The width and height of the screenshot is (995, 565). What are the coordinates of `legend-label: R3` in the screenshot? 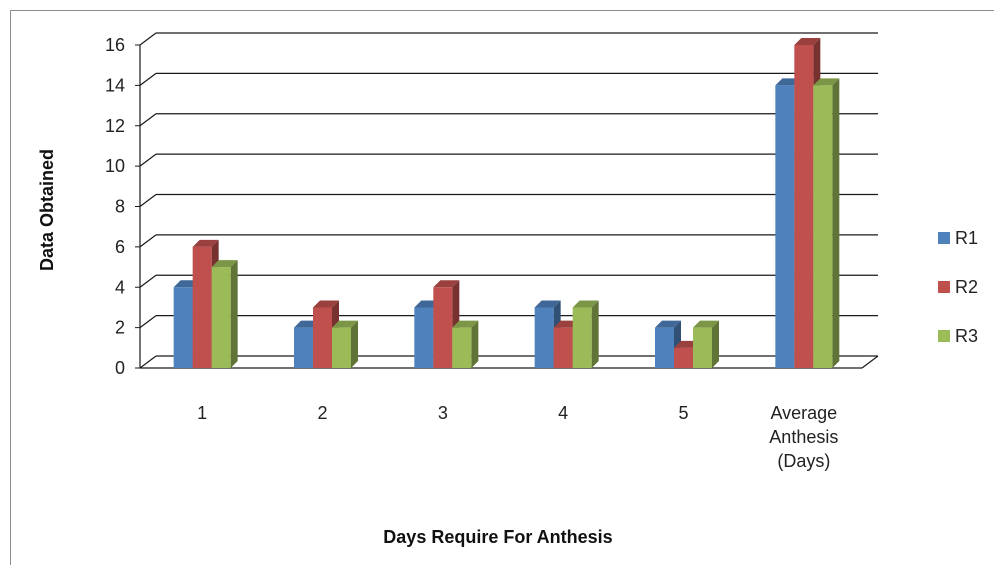 It's located at (966, 336).